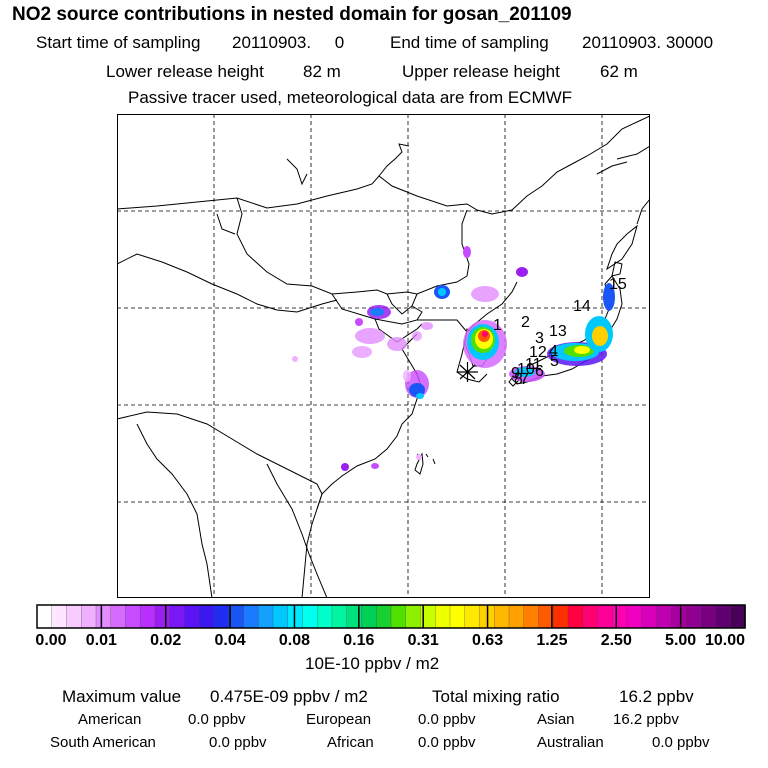  I want to click on colorbar-tick-label: 0.02, so click(166, 640).